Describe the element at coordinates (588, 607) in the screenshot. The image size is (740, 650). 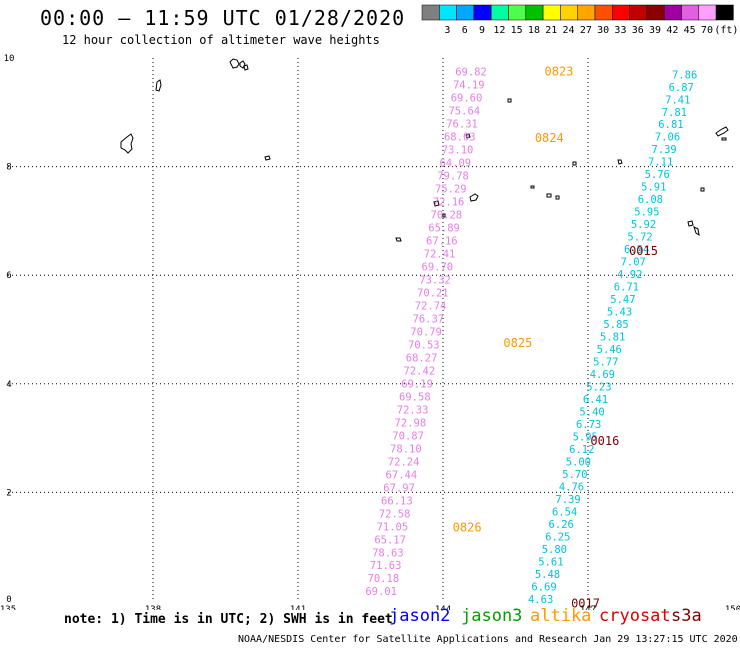
I see `lon-tick-label: 147` at that location.